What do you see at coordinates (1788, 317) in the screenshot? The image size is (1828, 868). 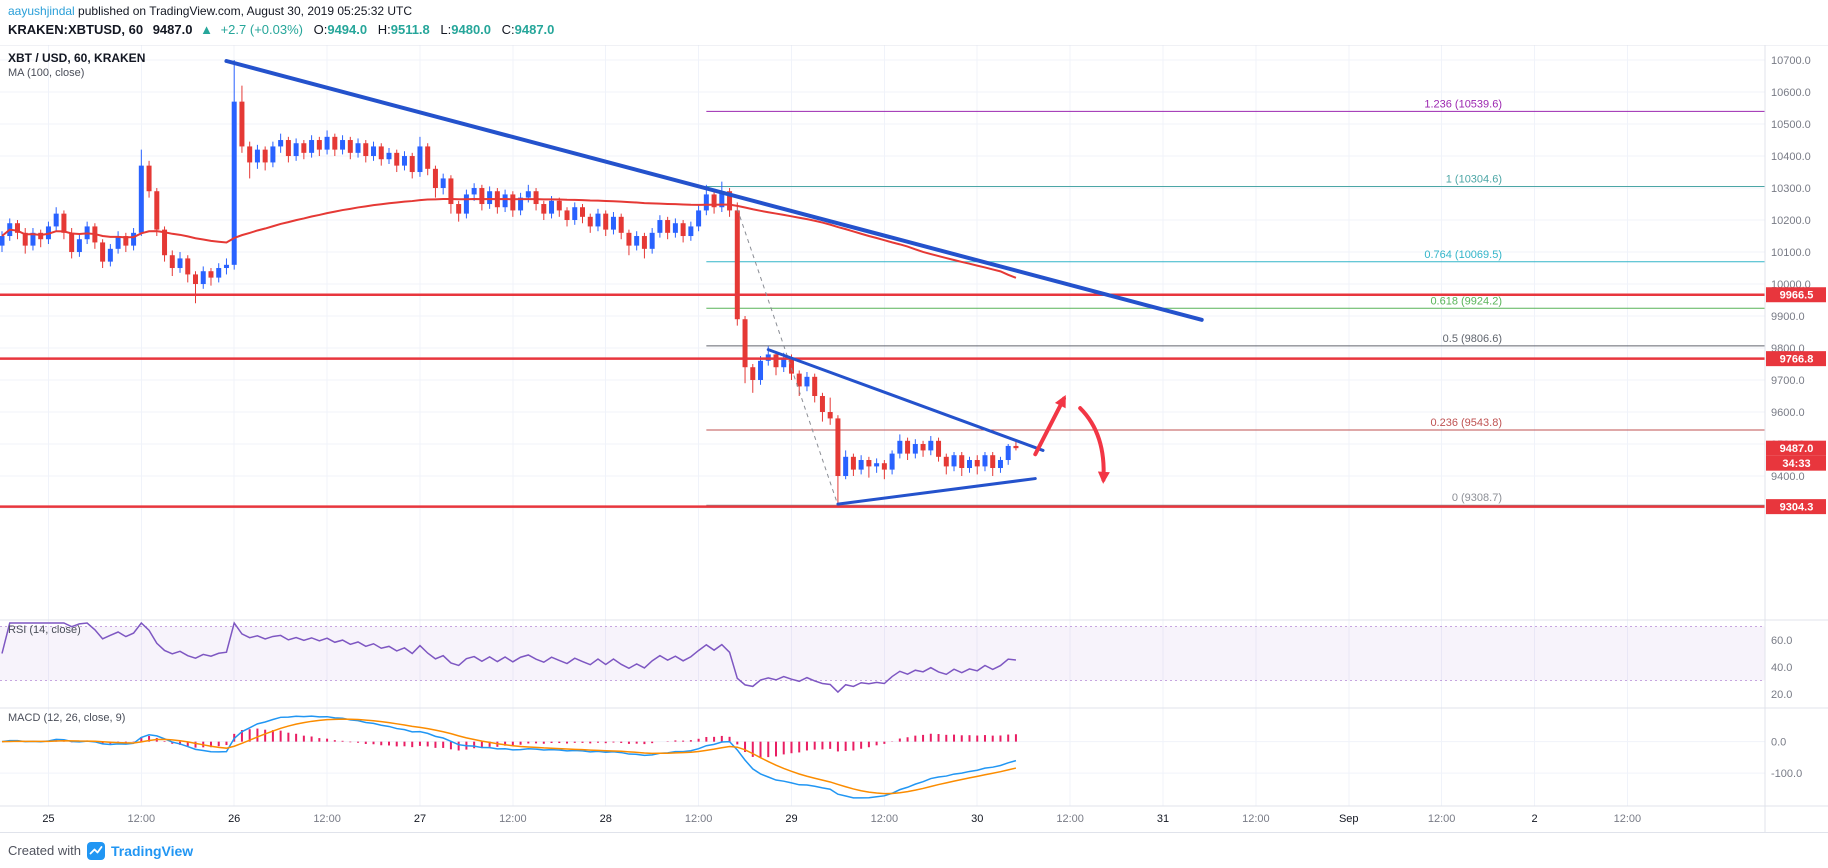 I see `price-tick-label: 9900.0` at bounding box center [1788, 317].